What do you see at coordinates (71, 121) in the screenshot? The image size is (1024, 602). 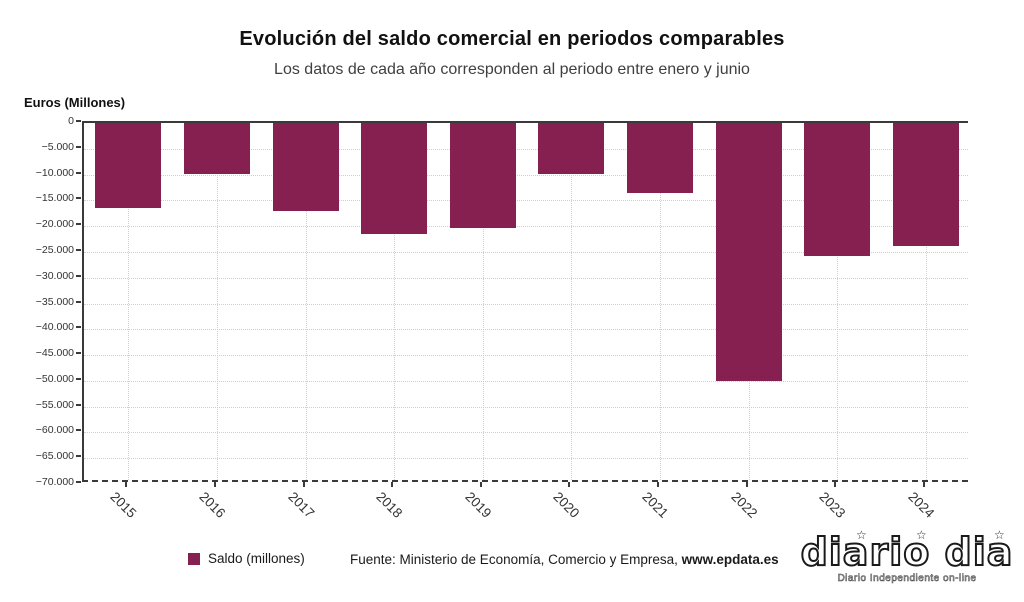 I see `y-tick-label: 0` at bounding box center [71, 121].